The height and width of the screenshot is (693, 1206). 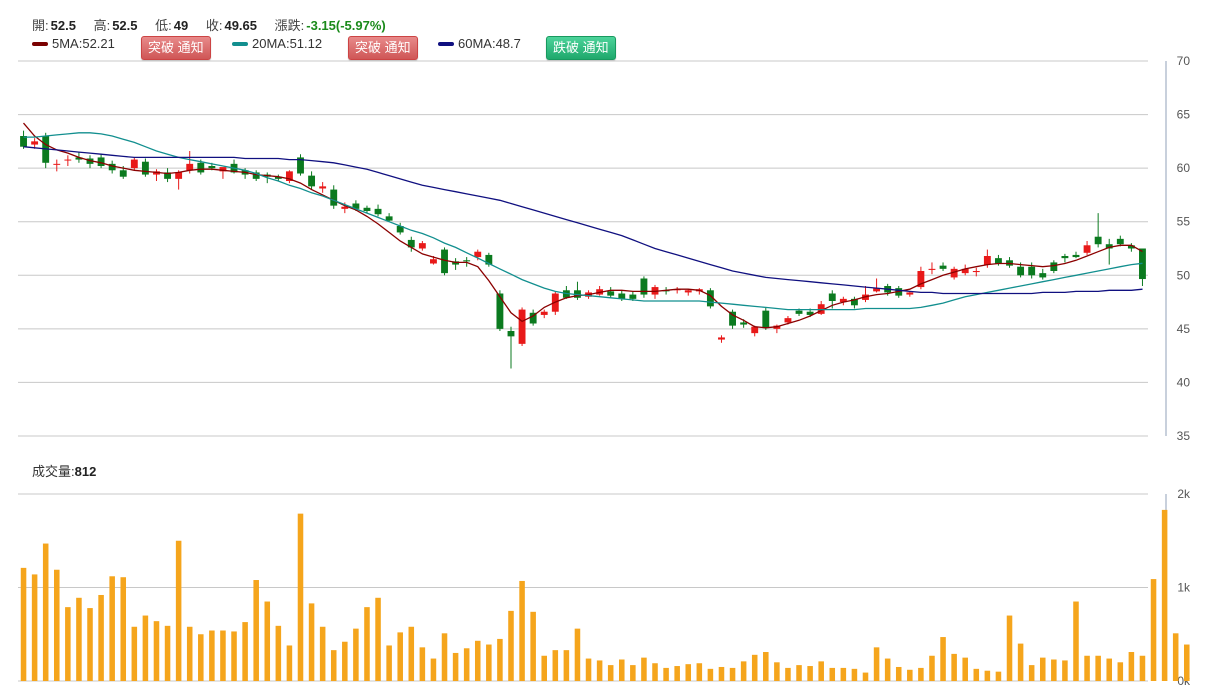 I want to click on ma20-legend: 20MA:51.12, so click(x=277, y=43).